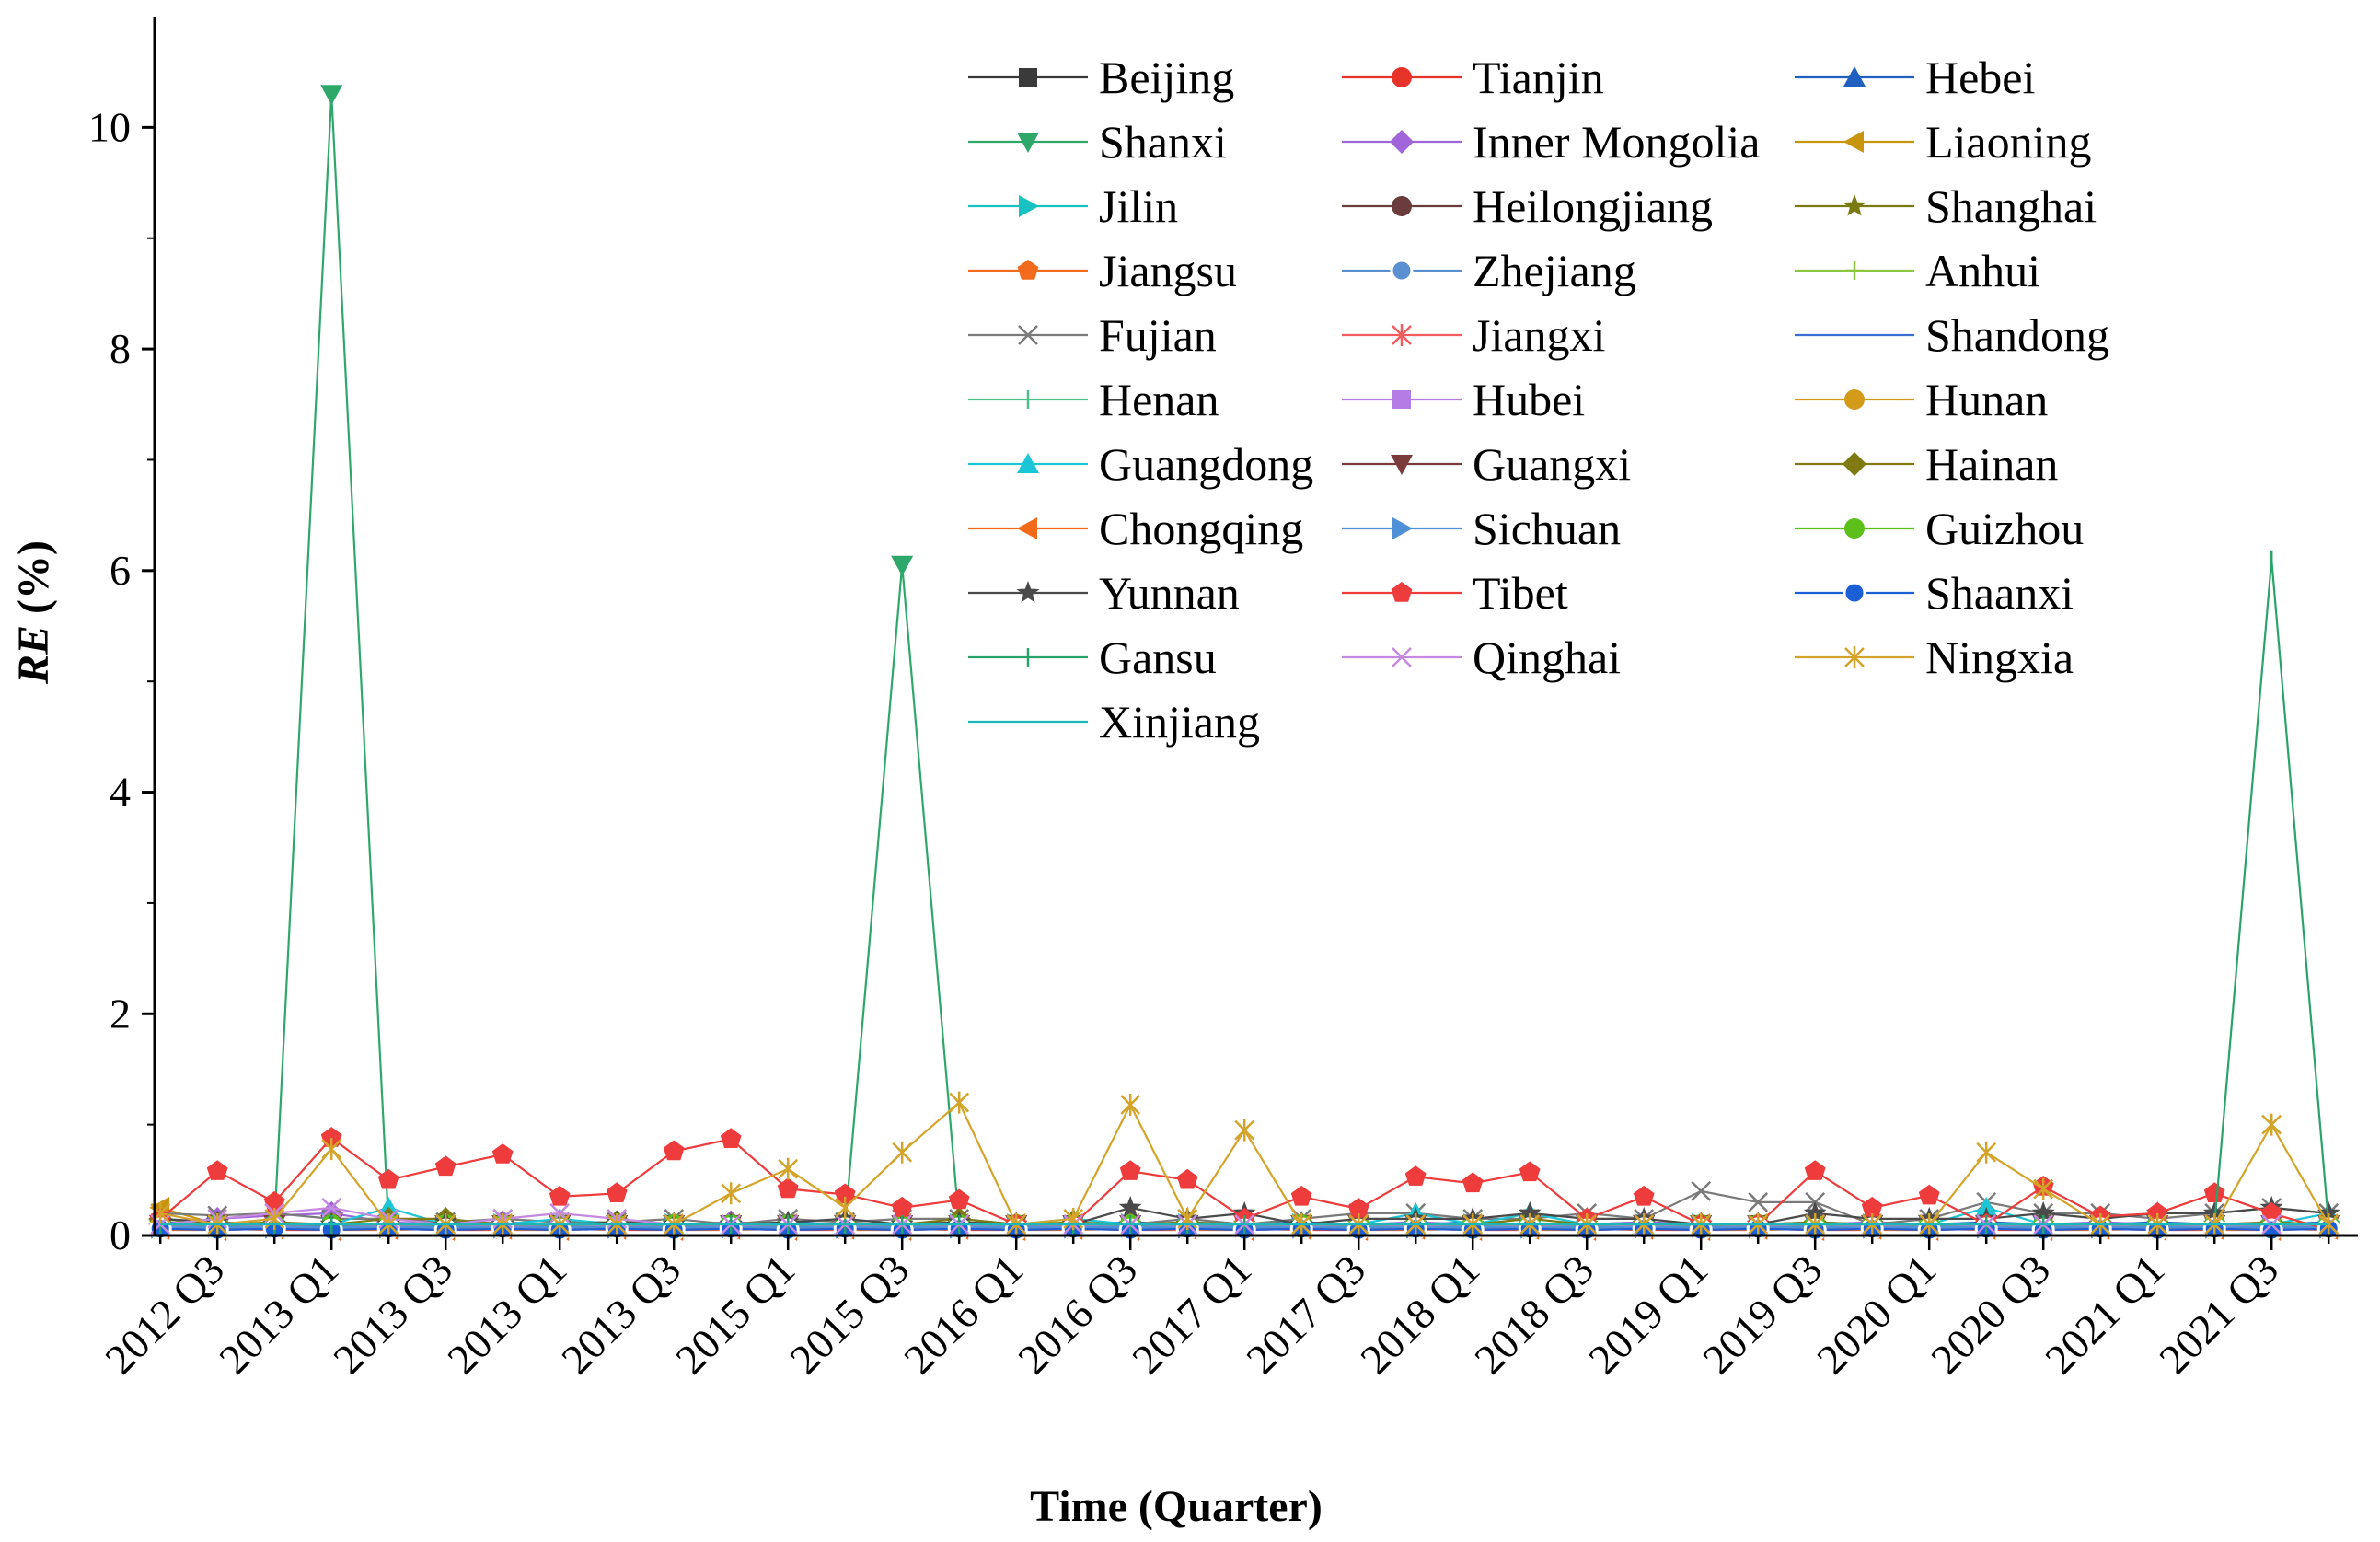 This screenshot has height=1542, width=2380. Describe the element at coordinates (1533, 1314) in the screenshot. I see `x-tick-label: 2018 Q3` at that location.